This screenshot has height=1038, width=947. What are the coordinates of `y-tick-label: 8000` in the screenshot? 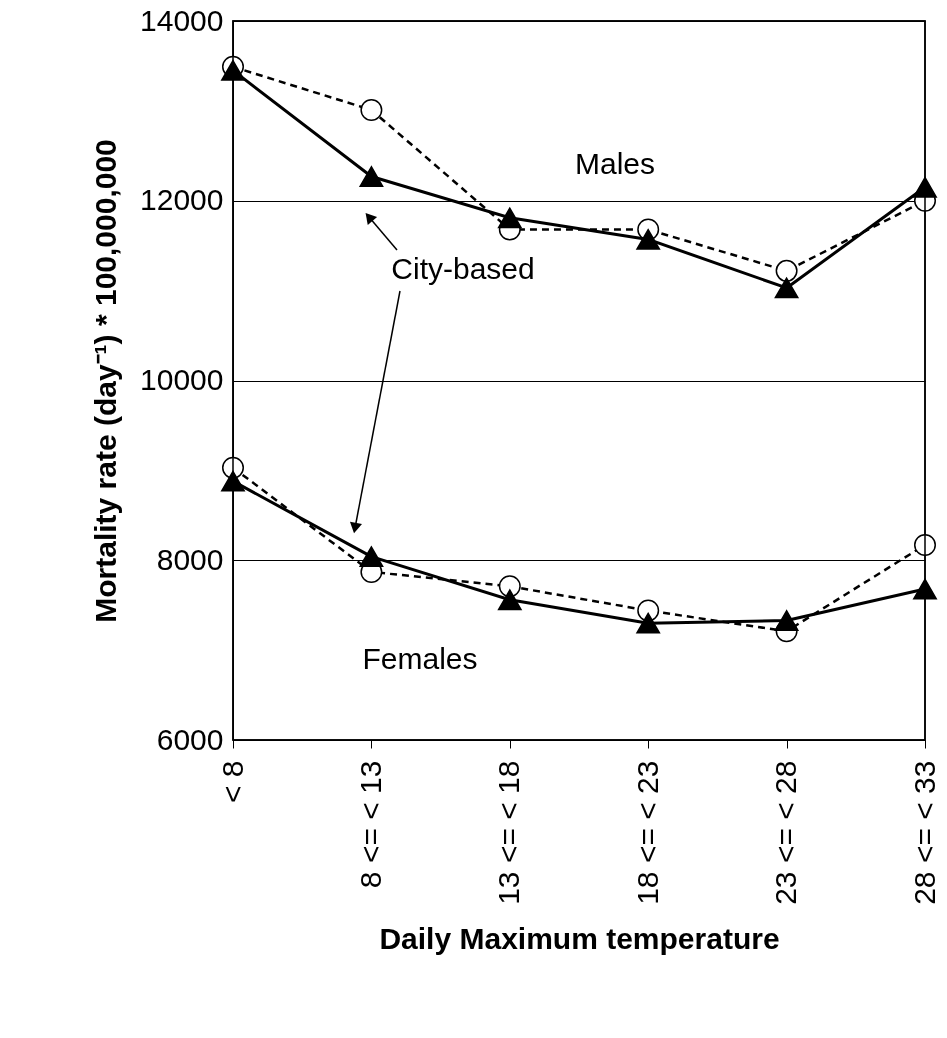 It's located at (190, 559).